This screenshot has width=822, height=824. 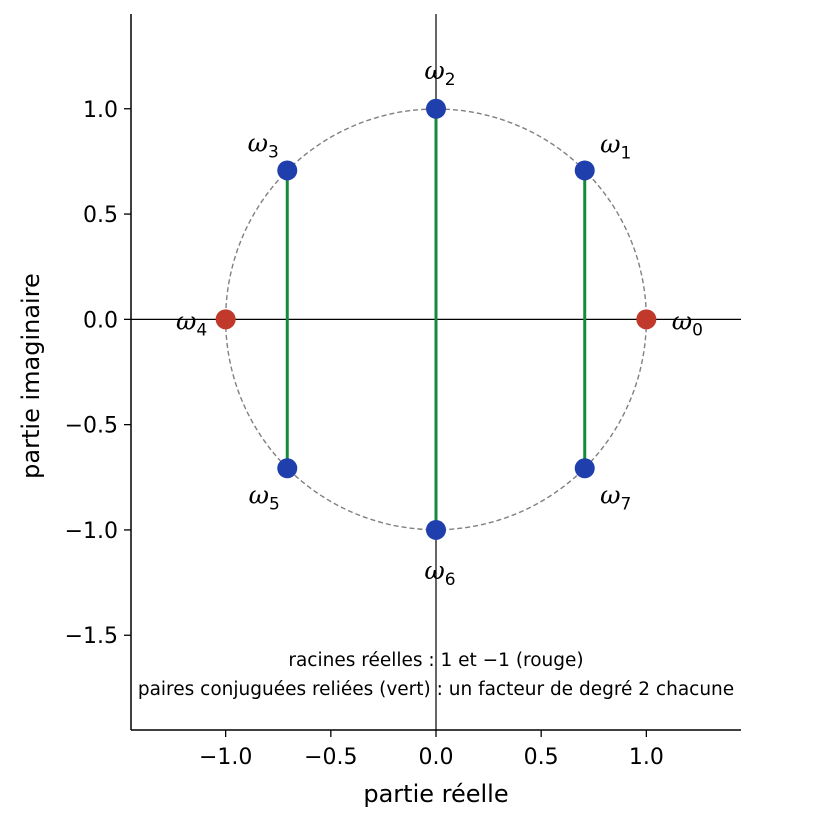 What do you see at coordinates (263, 145) in the screenshot?
I see `root-label: ω3` at bounding box center [263, 145].